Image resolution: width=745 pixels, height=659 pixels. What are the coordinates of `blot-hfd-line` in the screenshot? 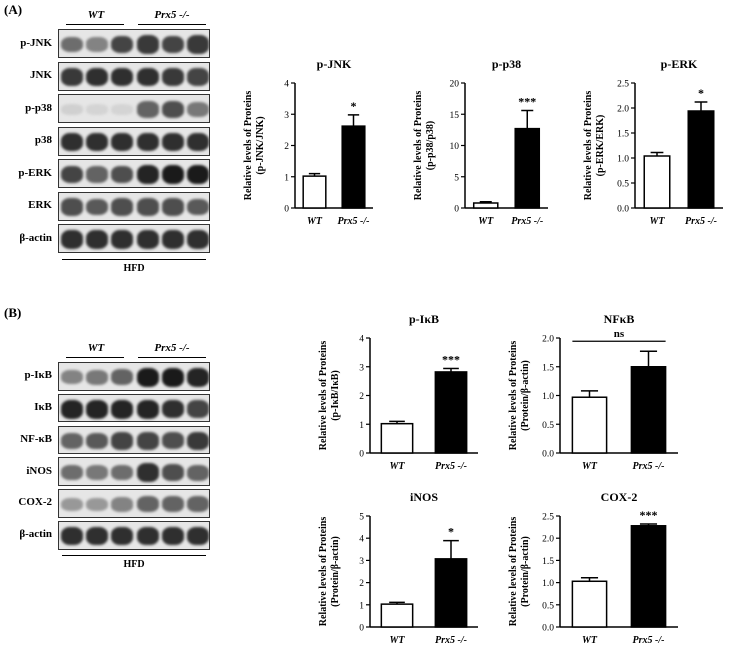 It's located at (134, 555).